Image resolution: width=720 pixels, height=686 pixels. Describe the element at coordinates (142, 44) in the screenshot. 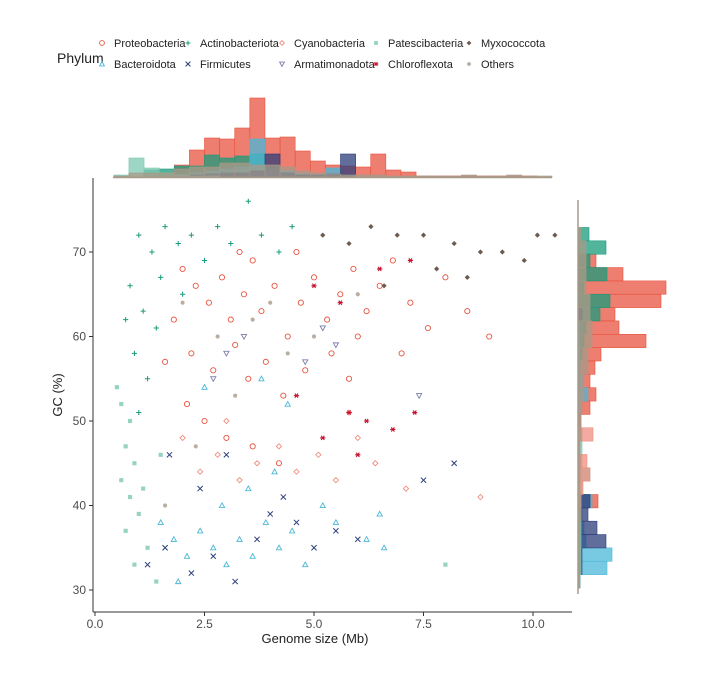

I see `legend-item-proteobacteria: Proteobacteria` at that location.